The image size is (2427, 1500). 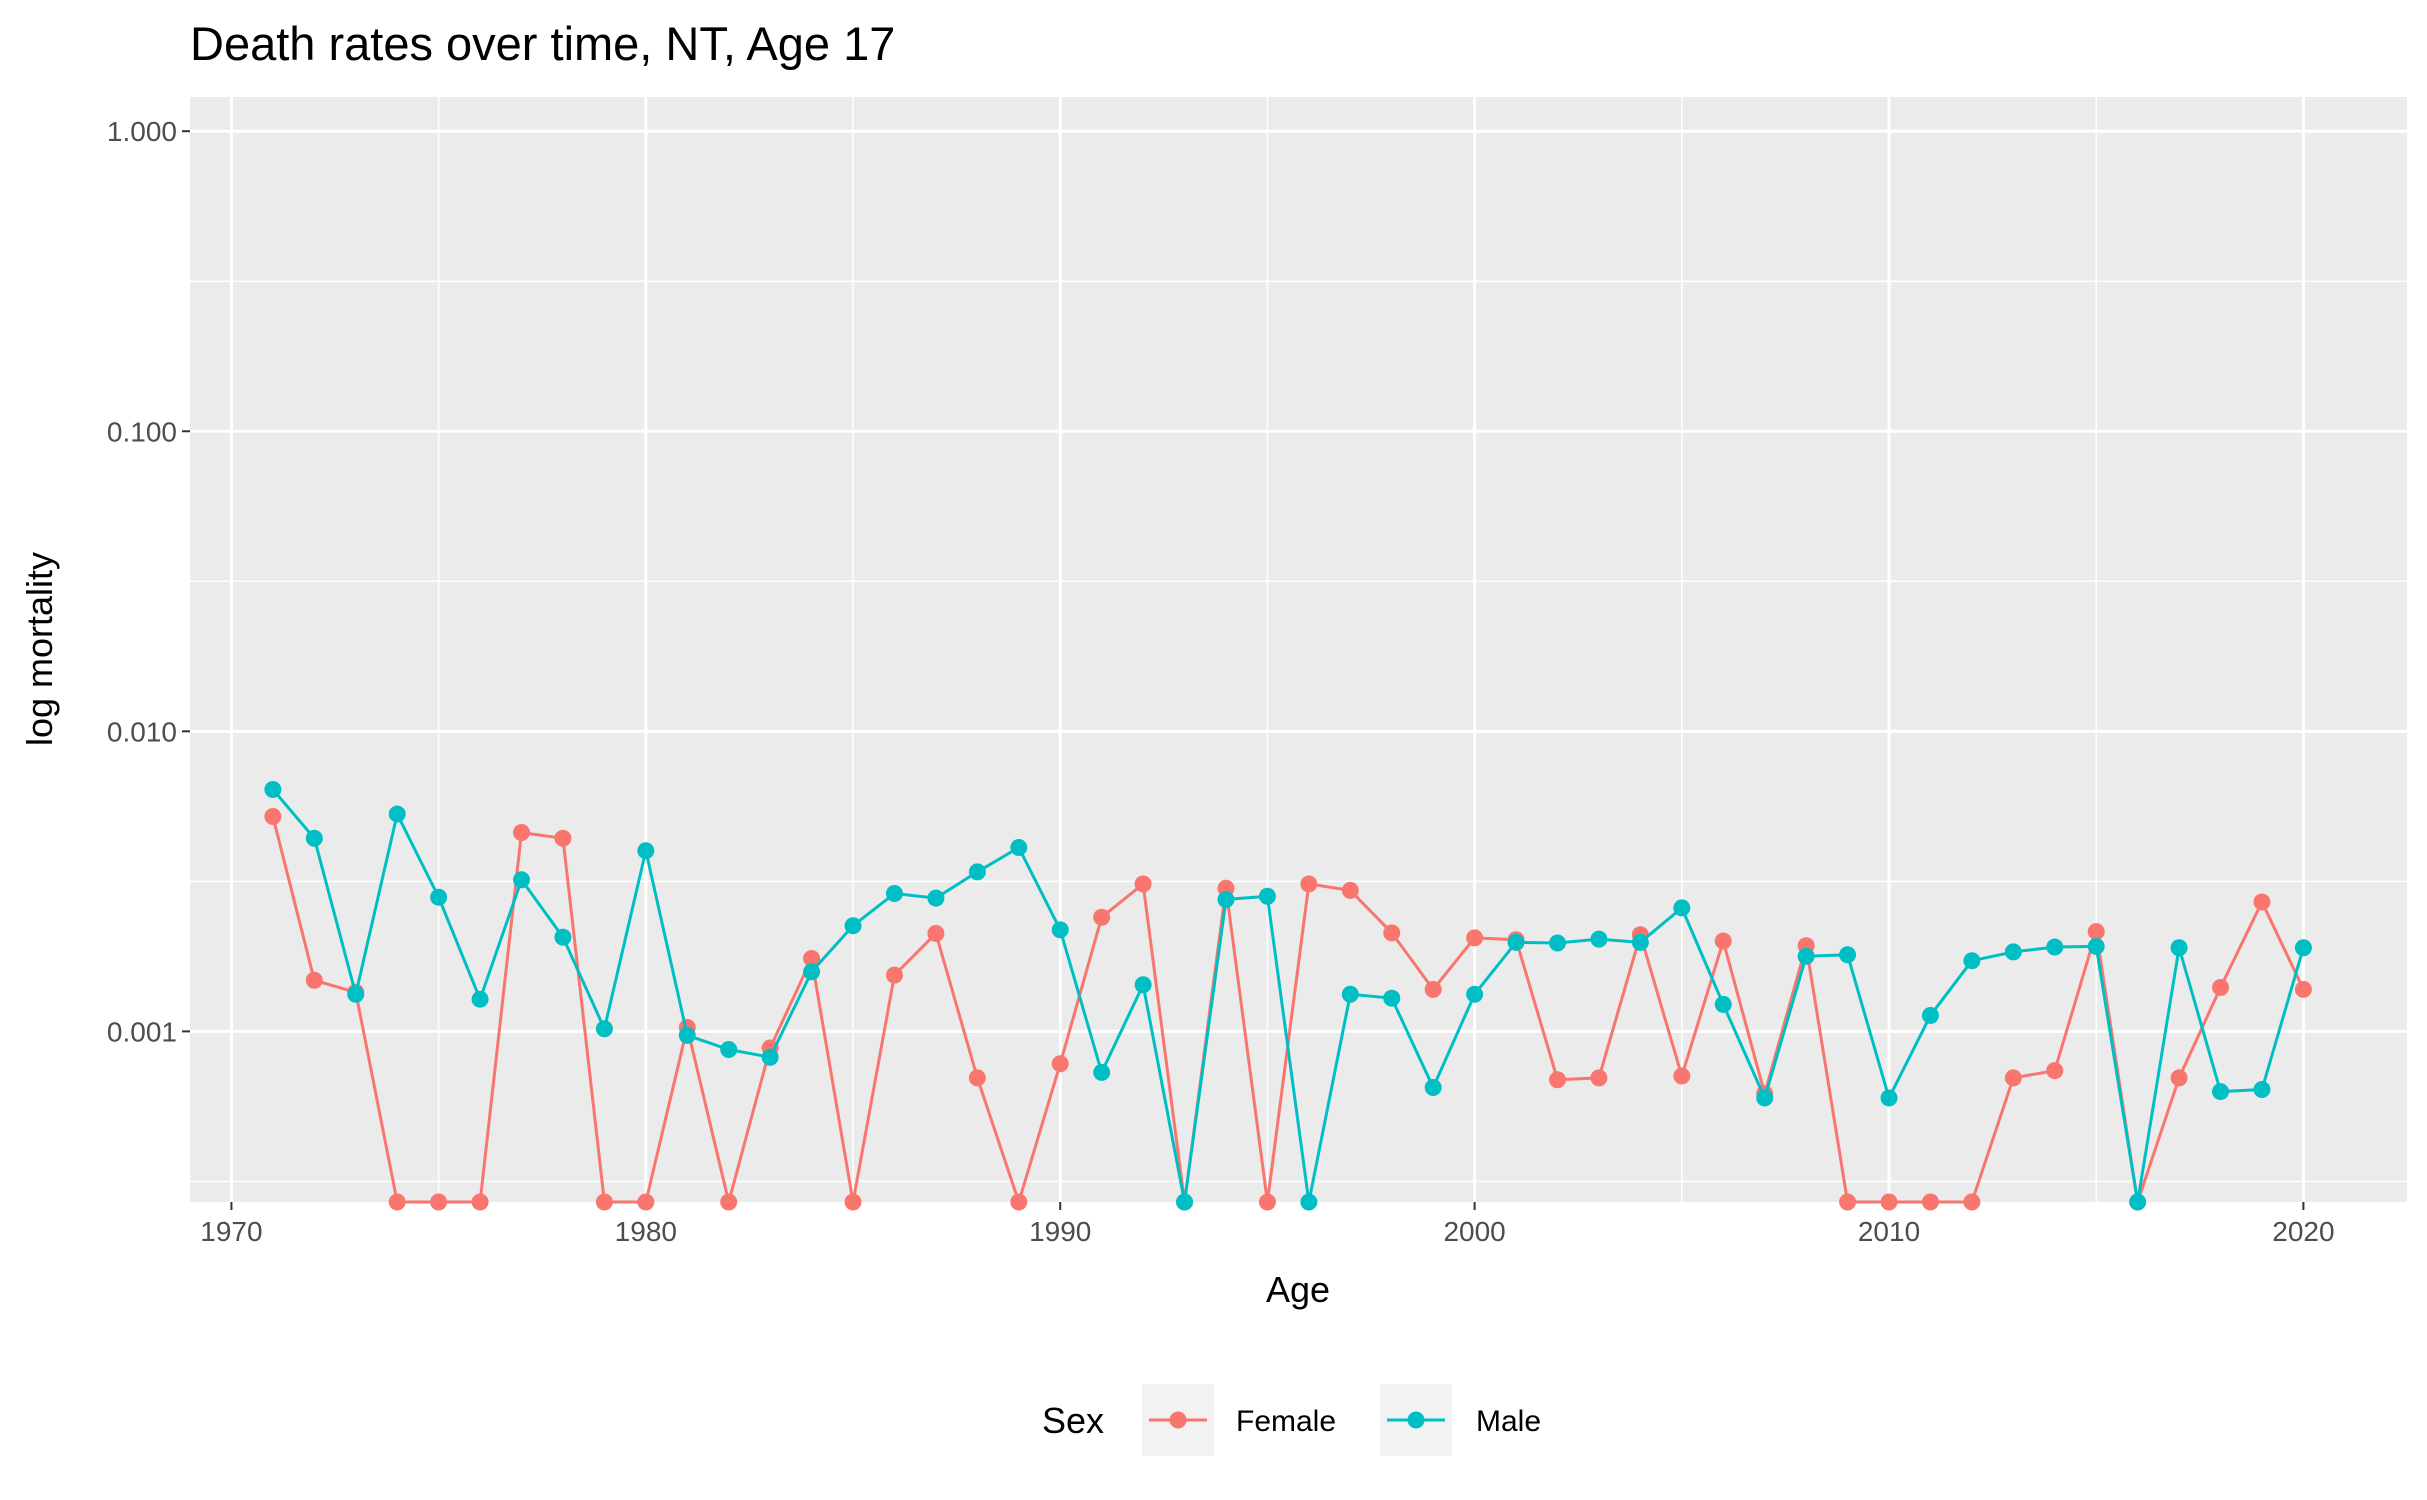 What do you see at coordinates (2303, 1231) in the screenshot?
I see `x-tick-label: 2020` at bounding box center [2303, 1231].